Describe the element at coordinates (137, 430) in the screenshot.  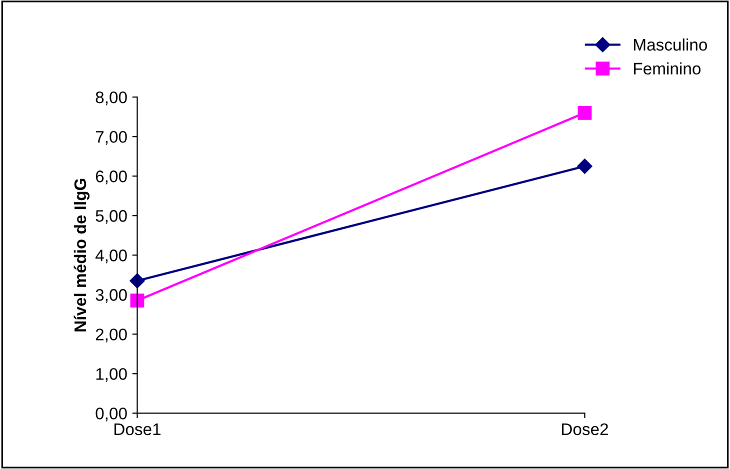
I see `x-tick-label: Dose1` at that location.